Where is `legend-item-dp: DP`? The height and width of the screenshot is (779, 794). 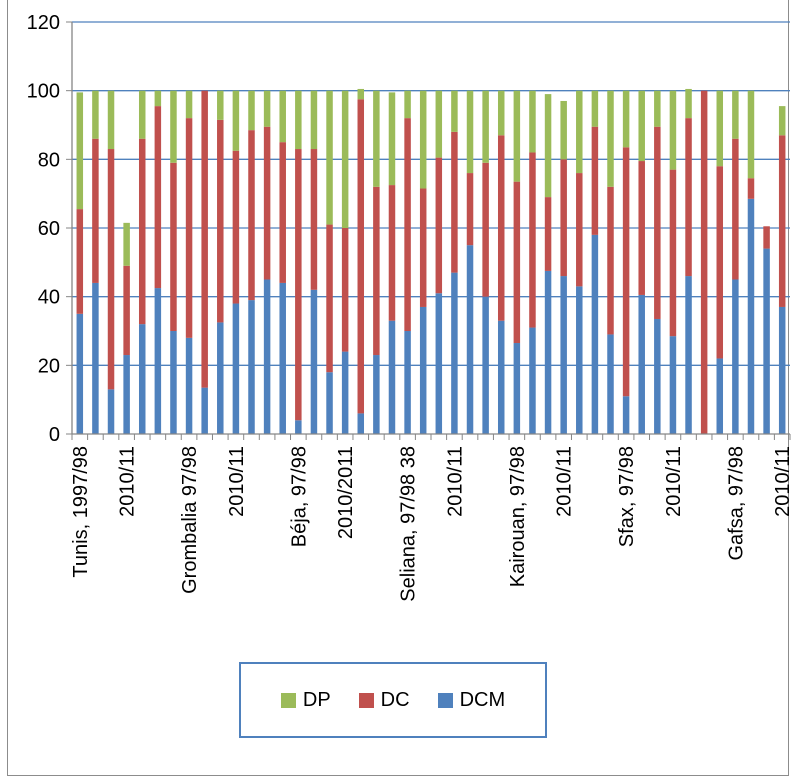
legend-item-dp: DP is located at coordinates (305, 700).